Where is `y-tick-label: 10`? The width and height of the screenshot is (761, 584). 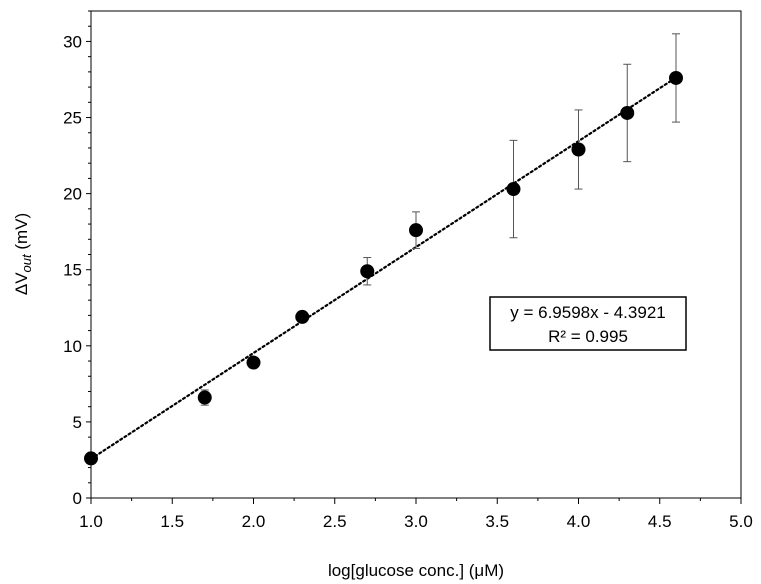 y-tick-label: 10 is located at coordinates (72, 346).